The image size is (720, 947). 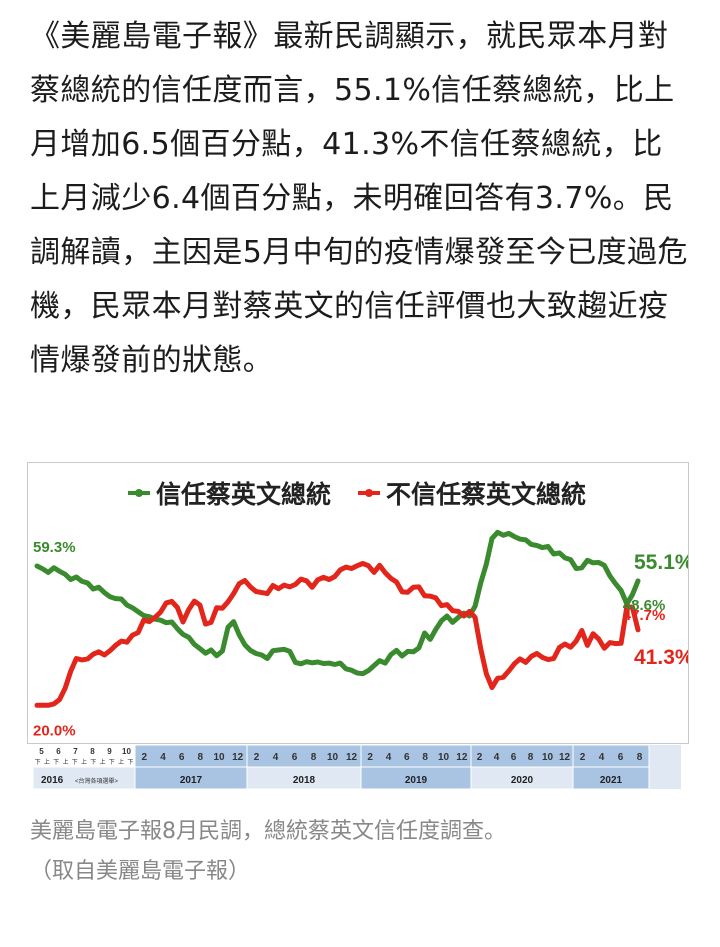 What do you see at coordinates (243, 494) in the screenshot?
I see `legend-label-1: 信任蔡英文總統` at bounding box center [243, 494].